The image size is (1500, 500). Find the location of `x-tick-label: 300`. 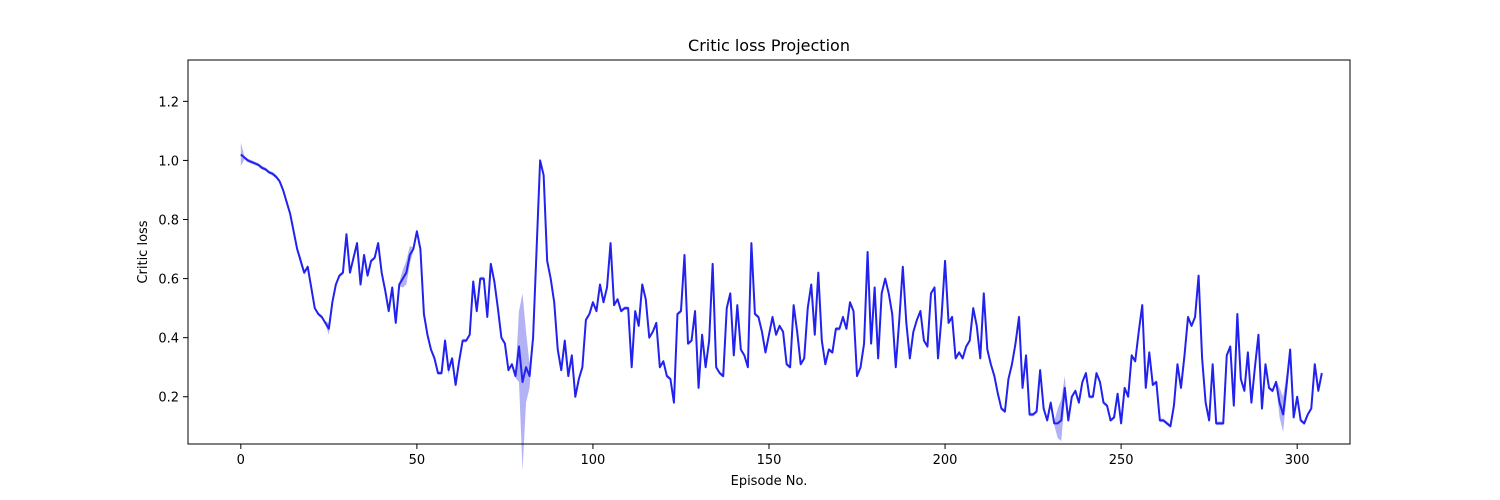

x-tick-label: 300 is located at coordinates (1297, 460).